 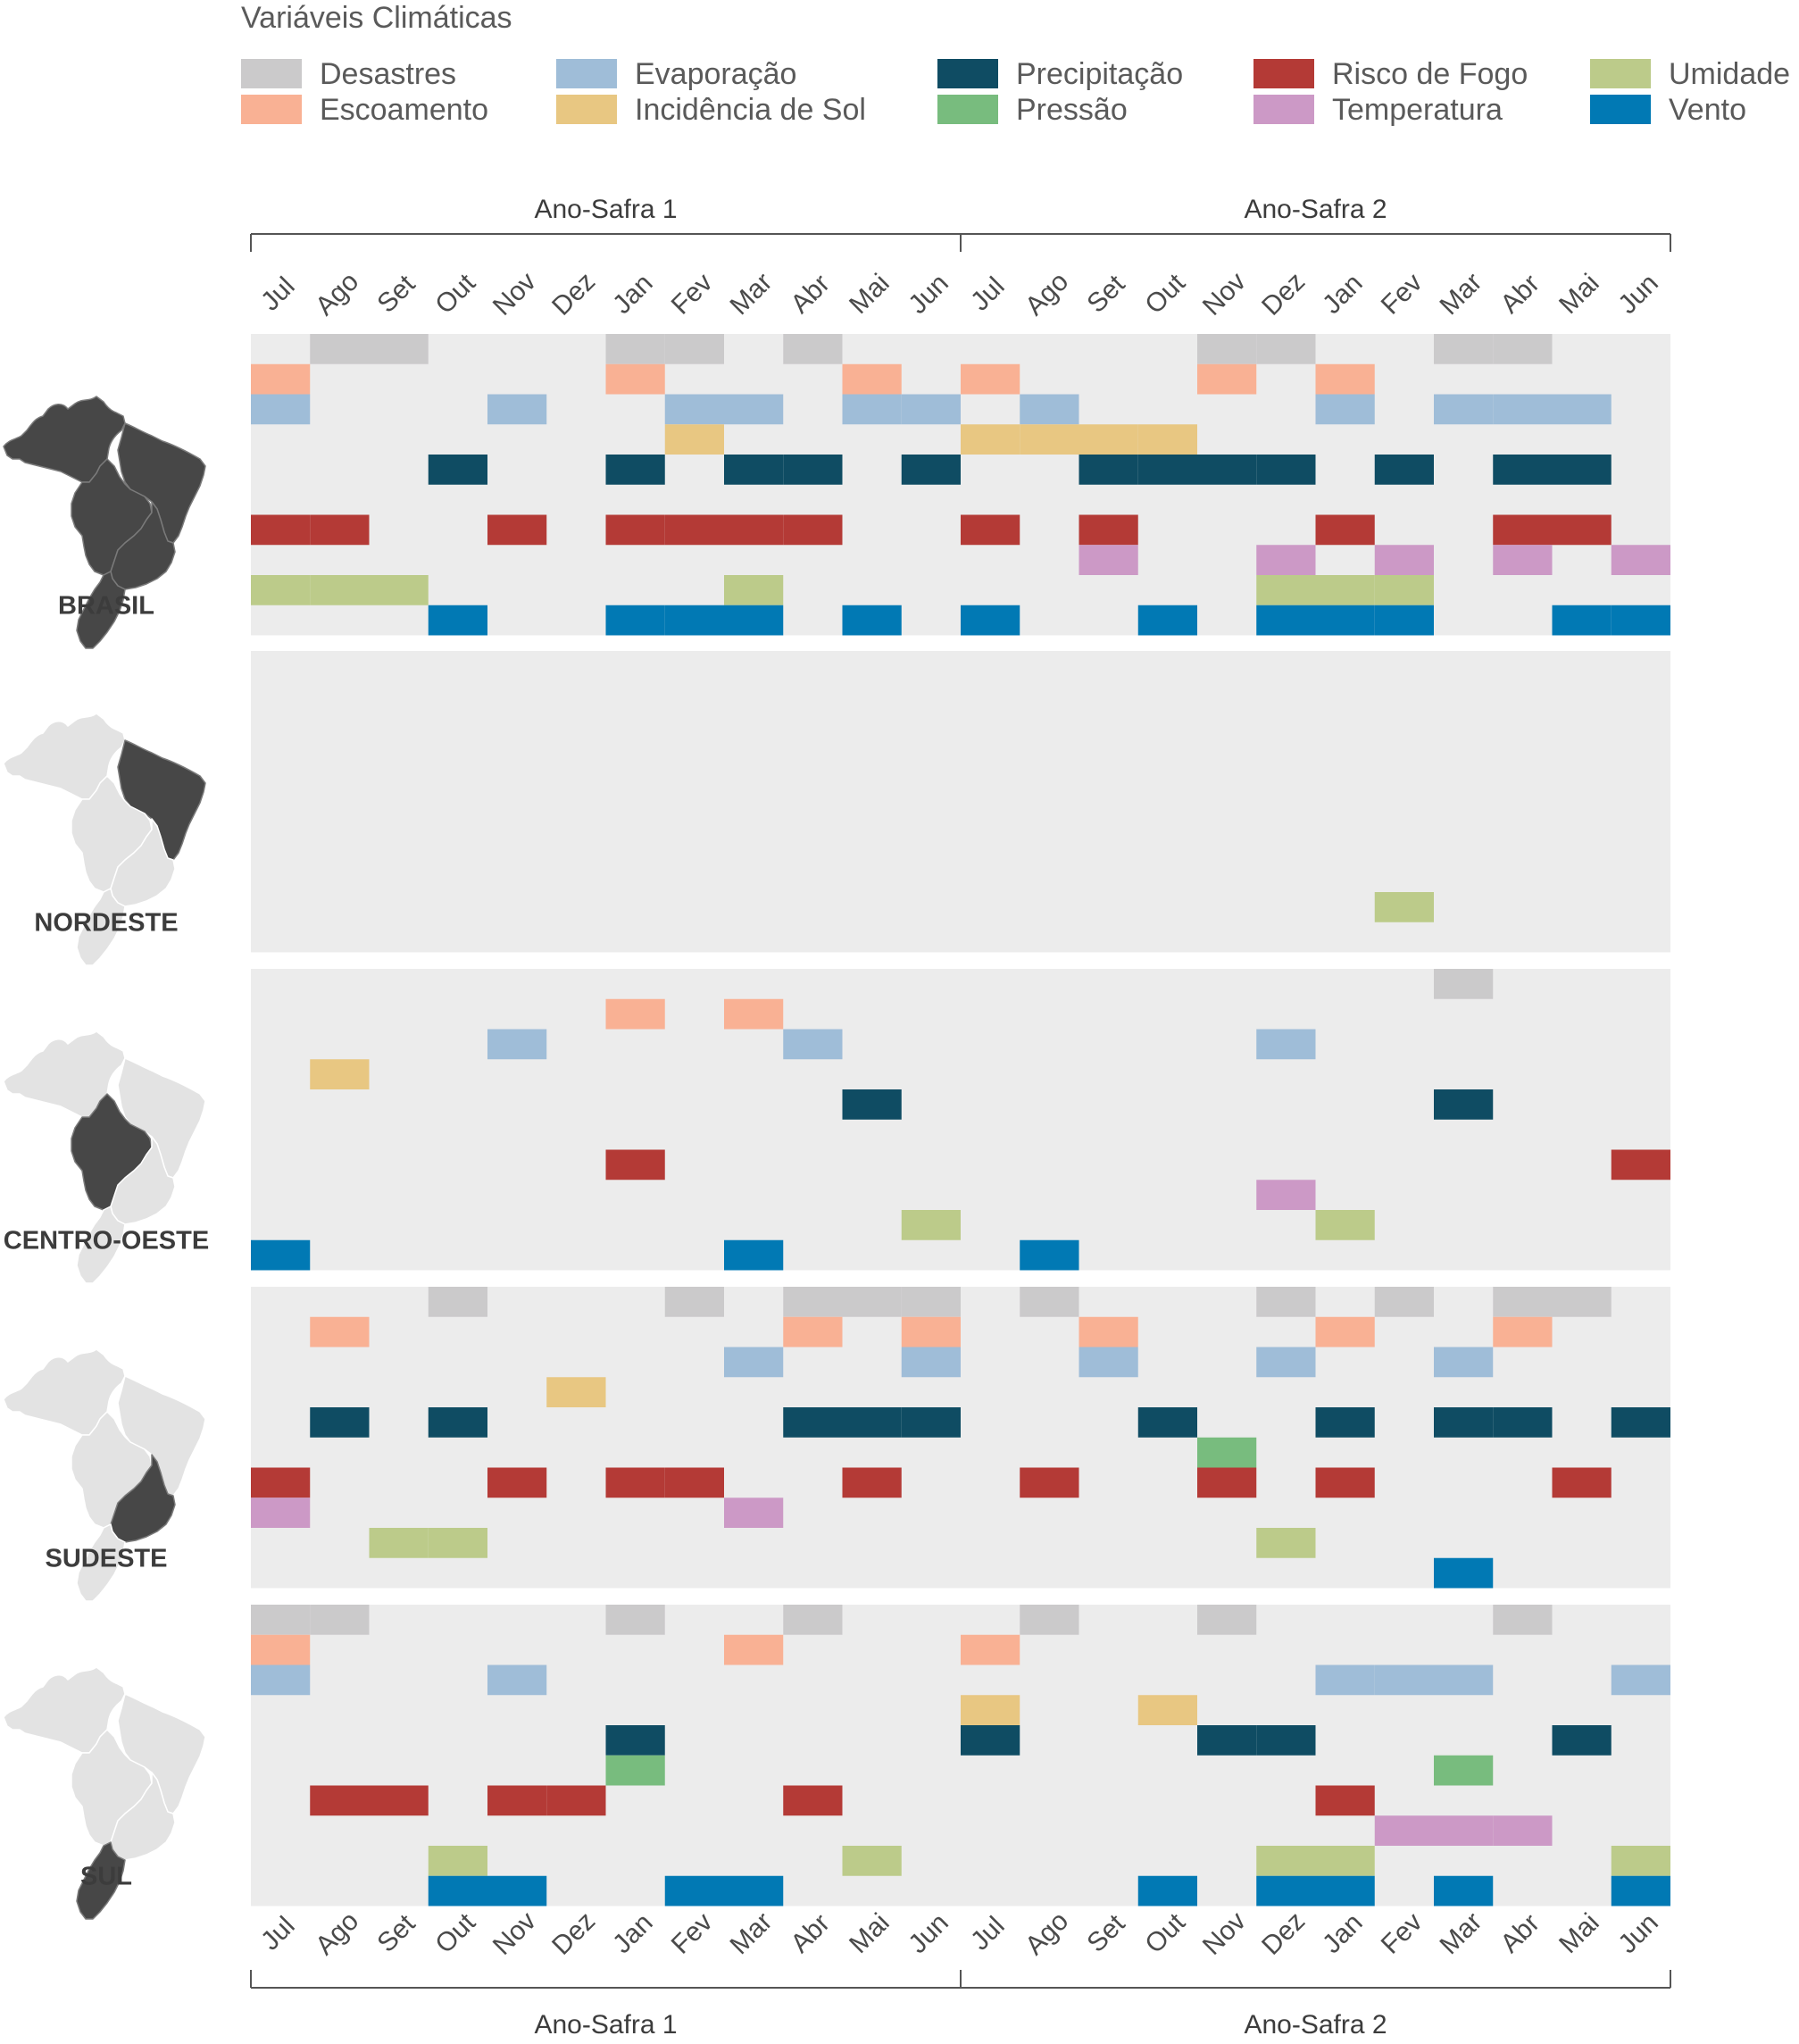 I want to click on region-maps: BRASIL NORDESTE CENTRO-OESTE SUDESTE SUL, so click(x=106, y=1158).